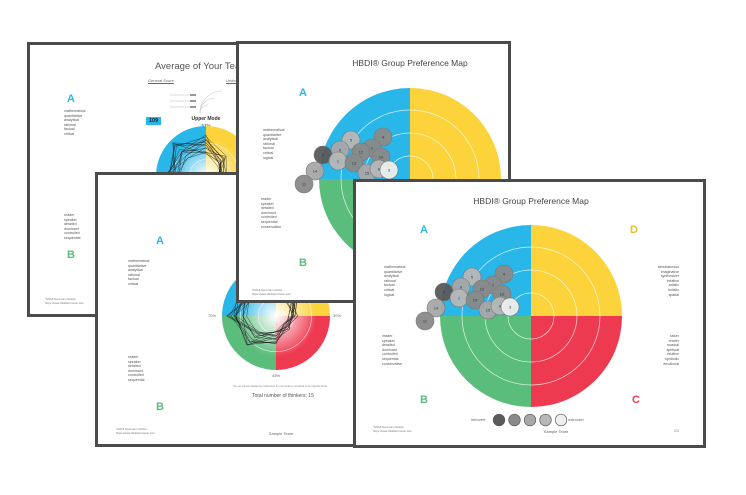  What do you see at coordinates (673, 285) in the screenshot?
I see `quadrant-word: artistic` at bounding box center [673, 285].